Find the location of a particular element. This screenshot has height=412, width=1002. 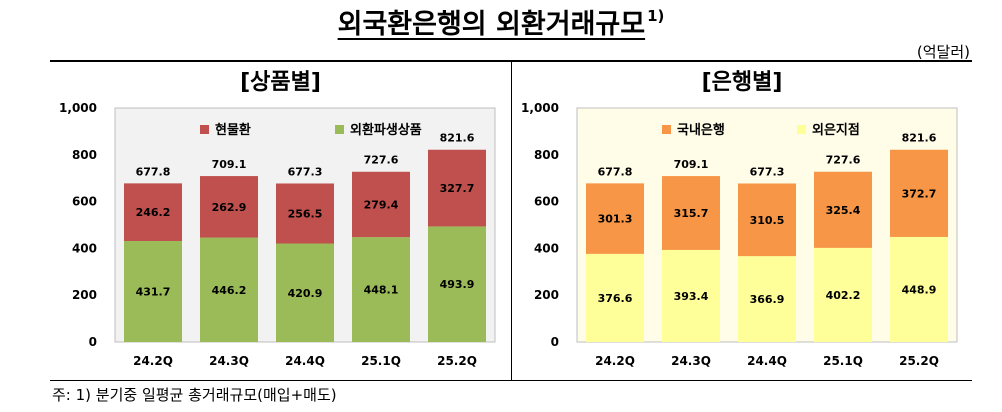

bar-value-label: 448.1 is located at coordinates (381, 290).